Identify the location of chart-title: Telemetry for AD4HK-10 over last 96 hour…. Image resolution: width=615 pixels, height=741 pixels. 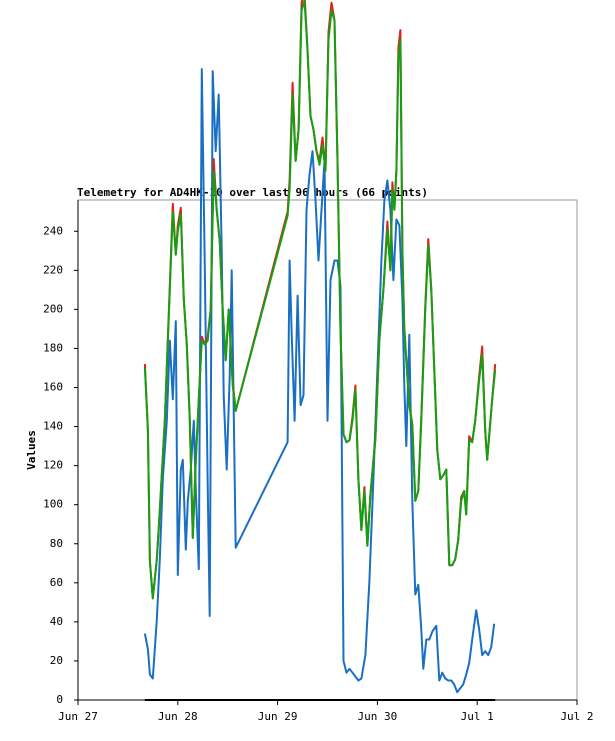
(252, 192).